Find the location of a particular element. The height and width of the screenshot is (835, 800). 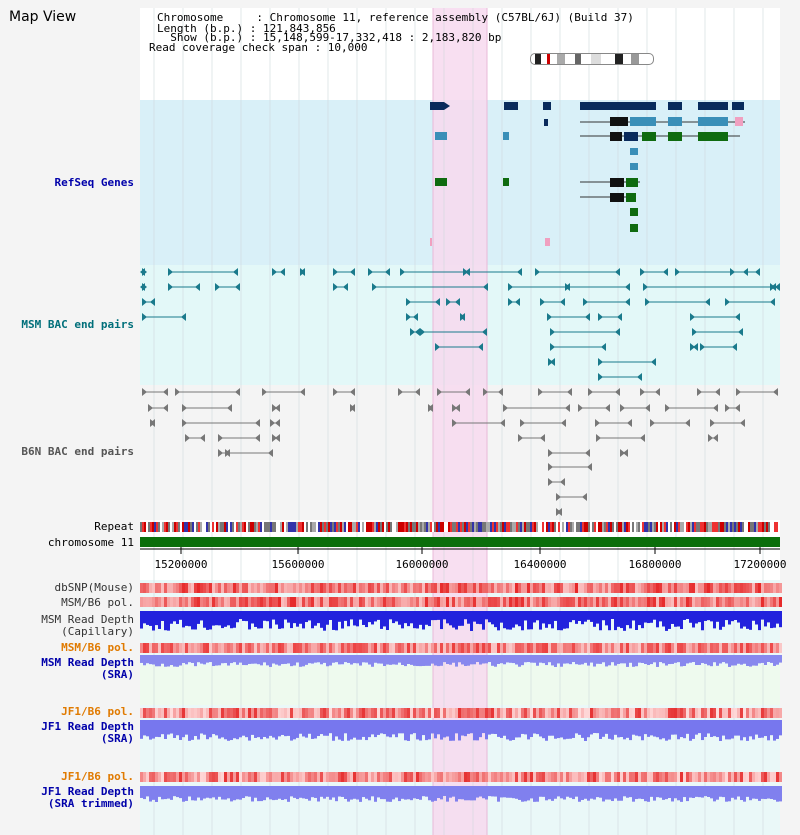

msm-b6-pol-label: MSM/B6 pol. is located at coordinates (97, 602).